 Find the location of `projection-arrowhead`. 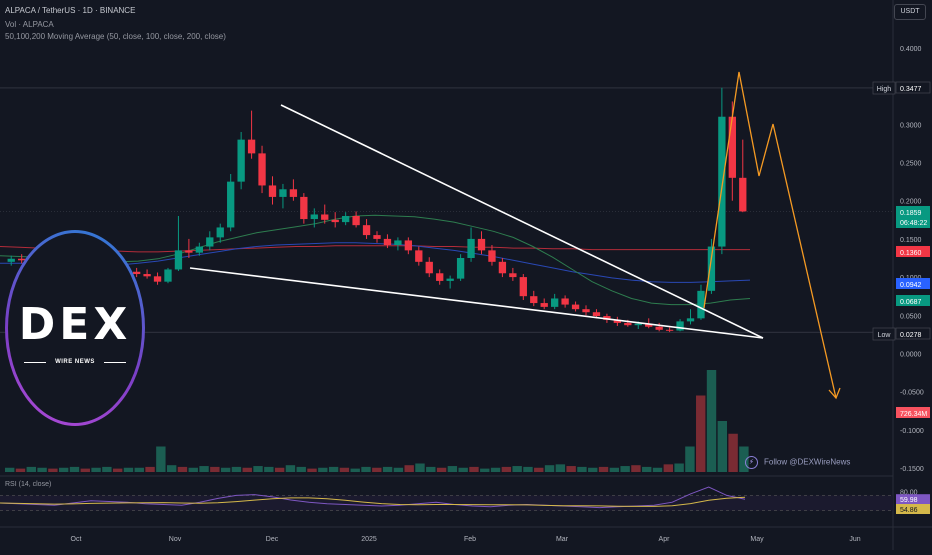

projection-arrowhead is located at coordinates (834, 393).